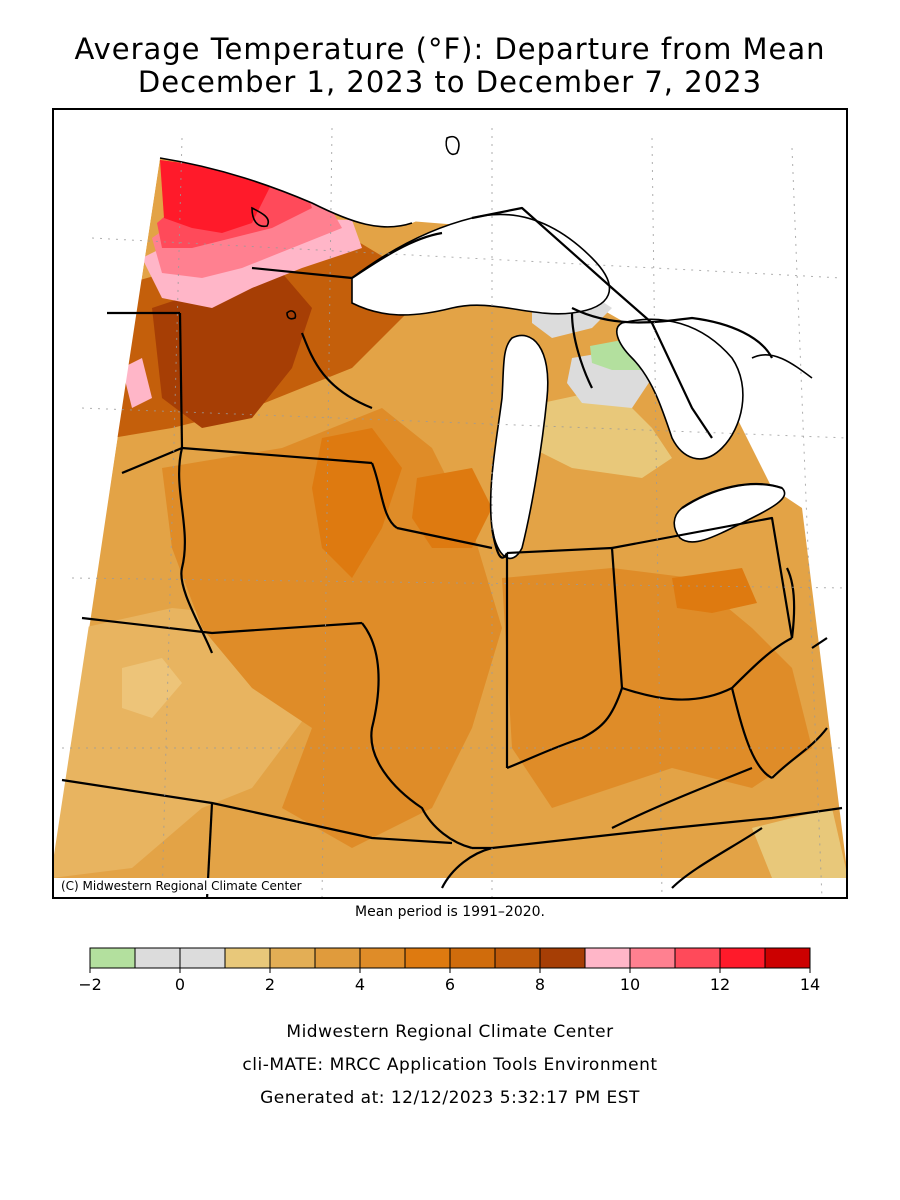 This screenshot has height=1200, width=900. Describe the element at coordinates (450, 912) in the screenshot. I see `mean-period-note: Mean period is 1991–2020.` at that location.